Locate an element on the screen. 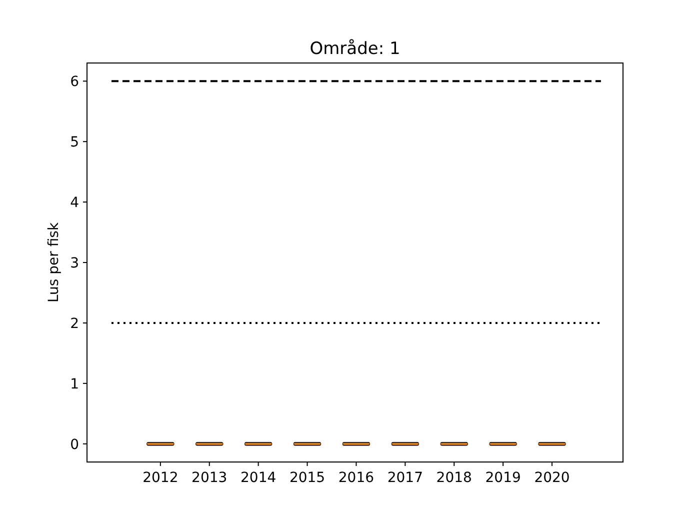  x-tick-label: 2012 is located at coordinates (160, 478).